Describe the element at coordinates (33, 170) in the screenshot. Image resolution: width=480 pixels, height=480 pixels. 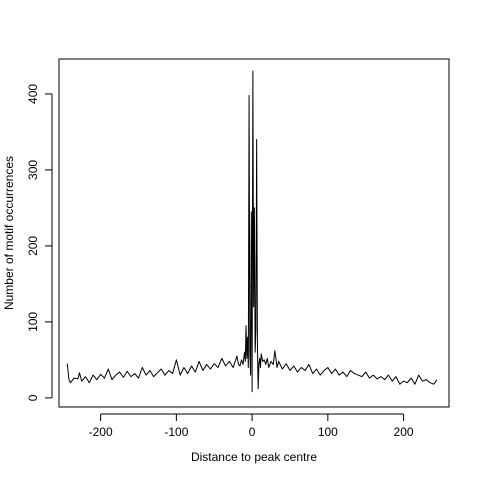
I see `y-tick-label: 300` at that location.